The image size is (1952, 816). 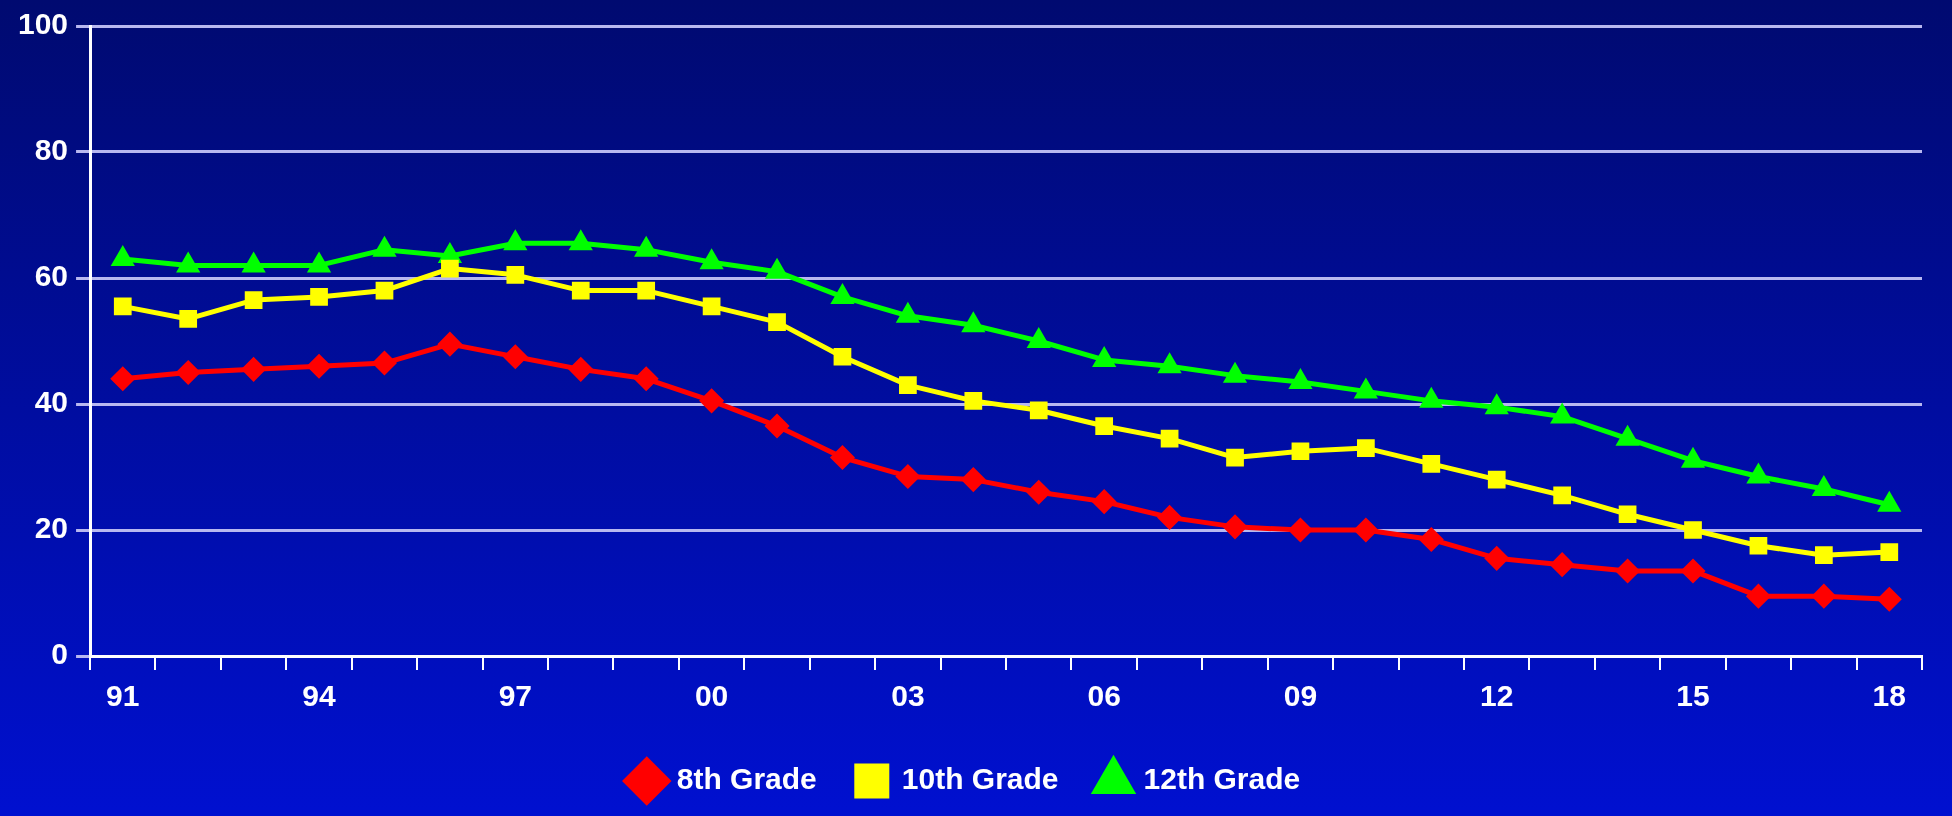 I want to click on x-tick-label: 97, so click(x=515, y=696).